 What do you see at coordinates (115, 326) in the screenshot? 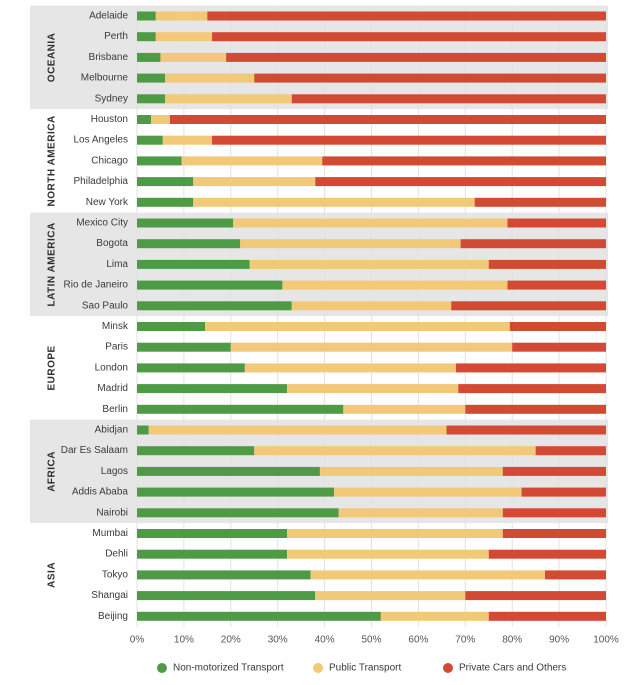
I see `city-label: Minsk` at bounding box center [115, 326].